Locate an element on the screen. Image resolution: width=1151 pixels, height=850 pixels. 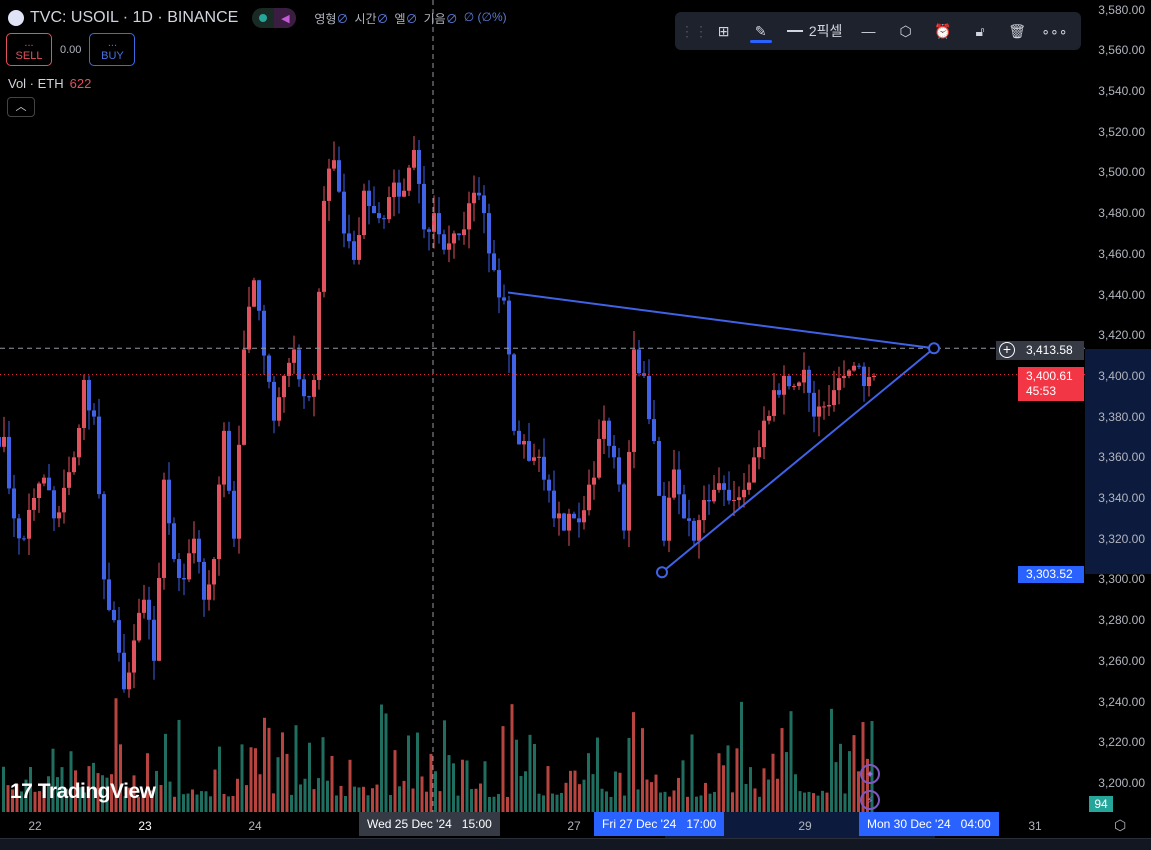
axis-settings-icon: ⬡ is located at coordinates (1120, 825).